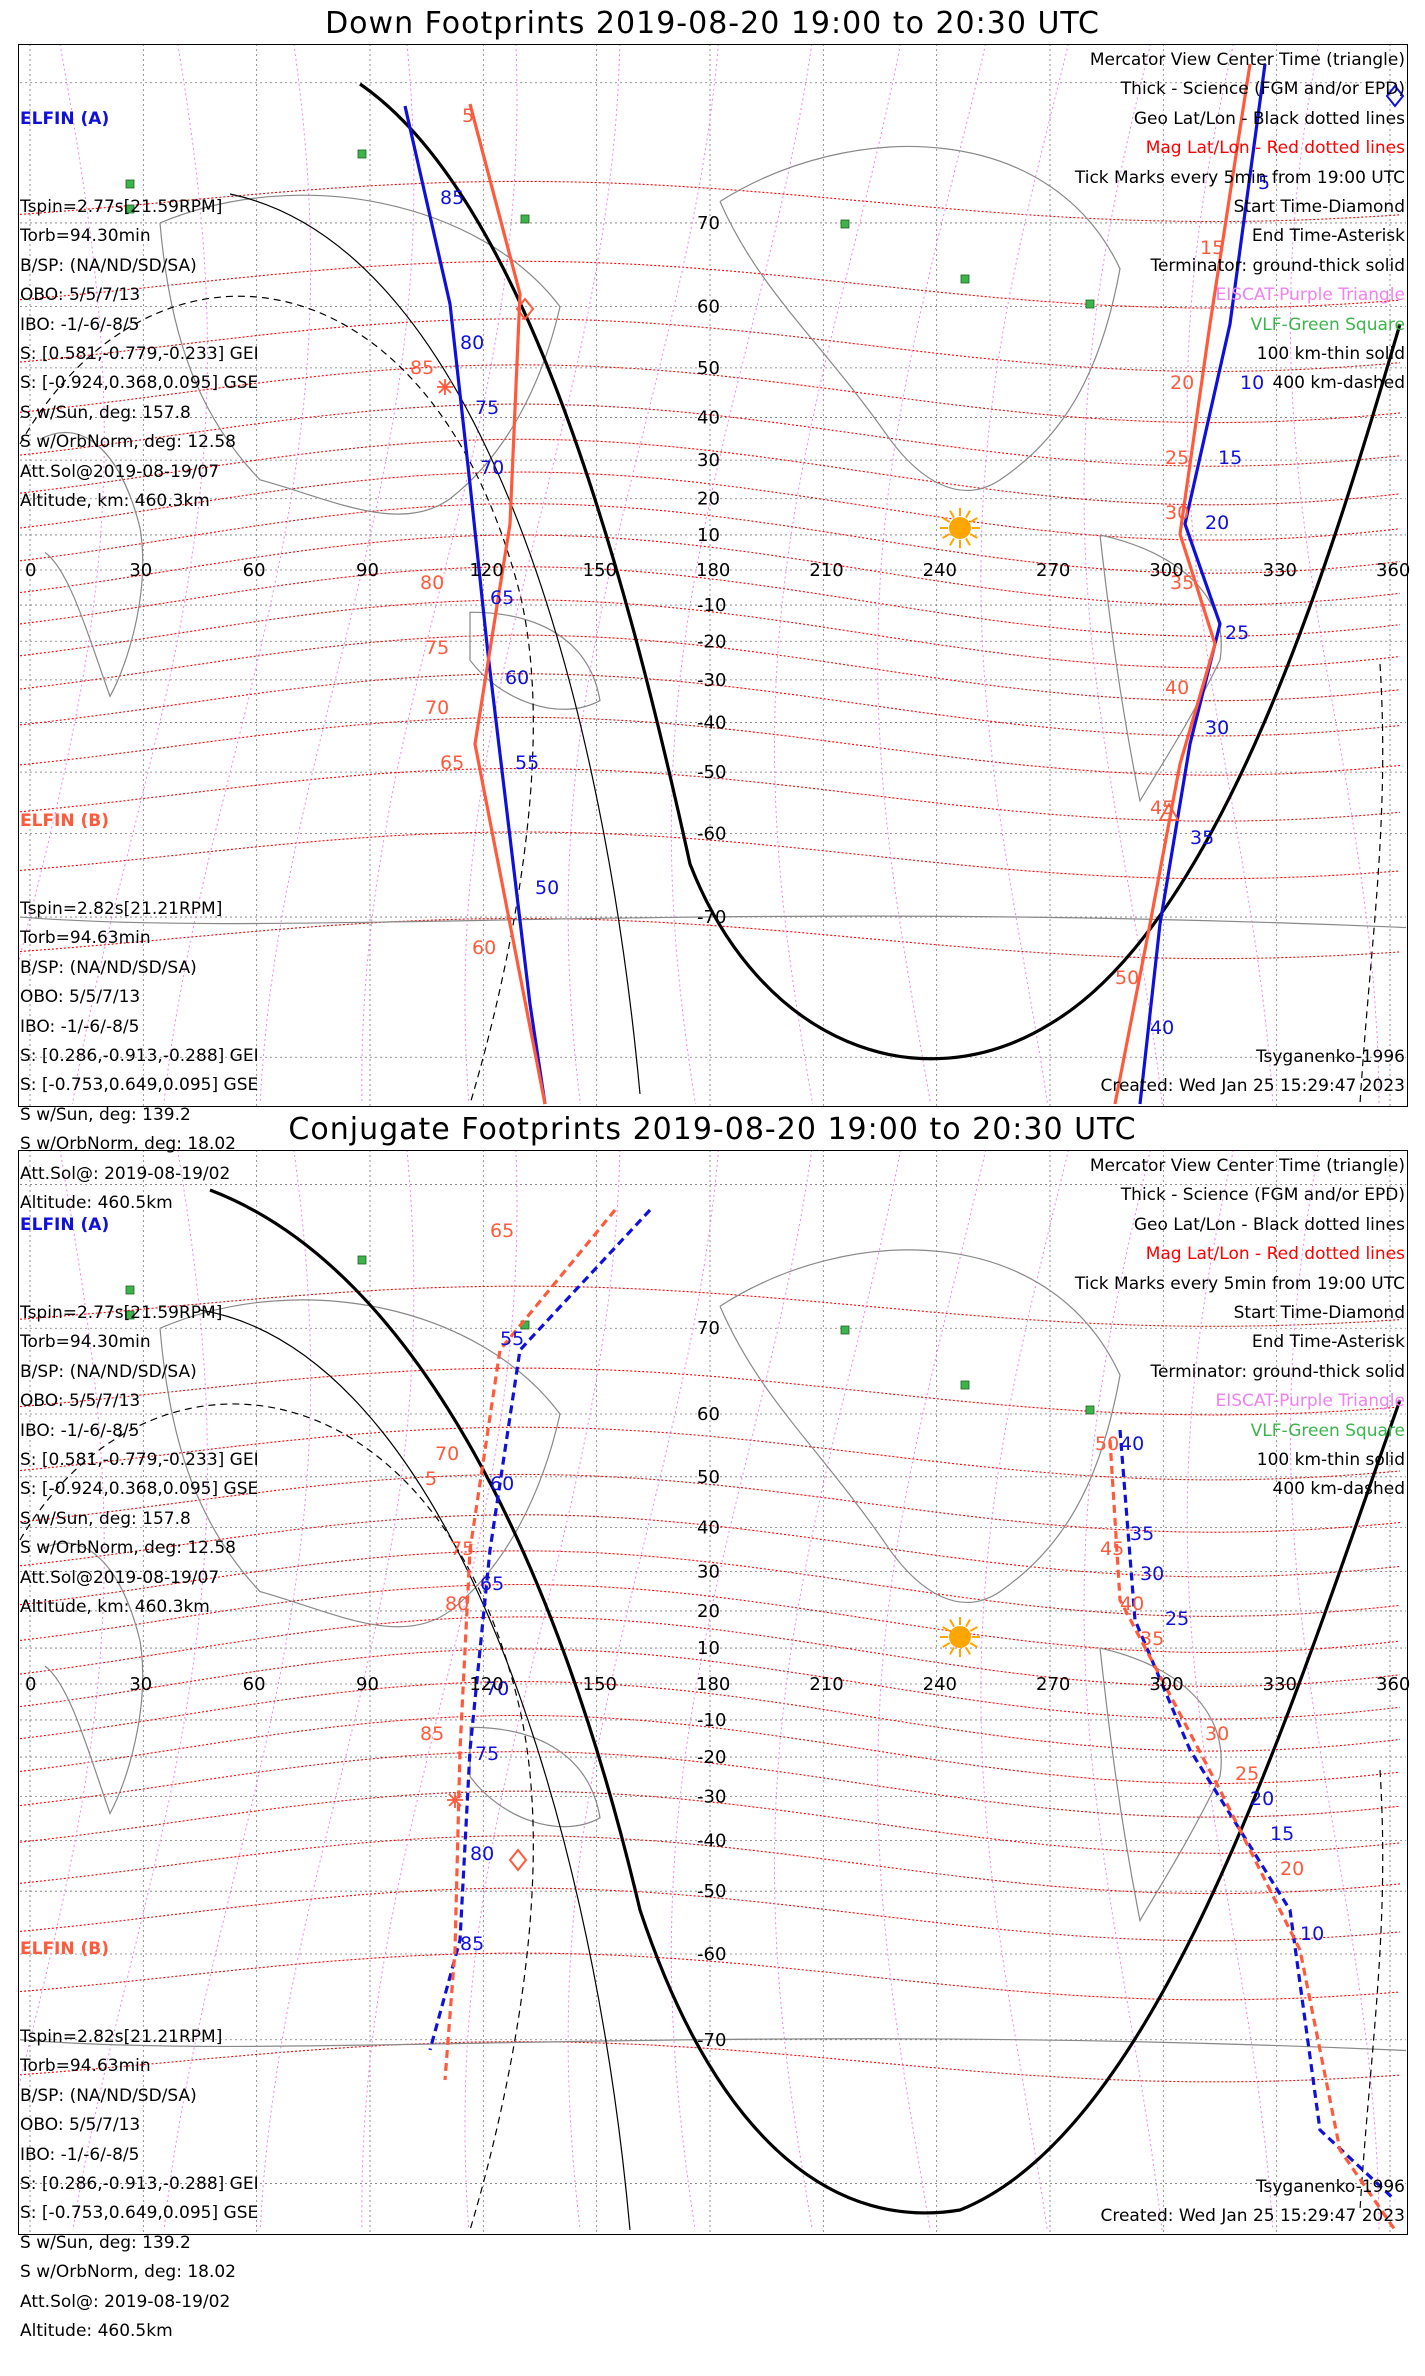  What do you see at coordinates (1247, 1774) in the screenshot?
I see `track-b-time-label: 25` at bounding box center [1247, 1774].